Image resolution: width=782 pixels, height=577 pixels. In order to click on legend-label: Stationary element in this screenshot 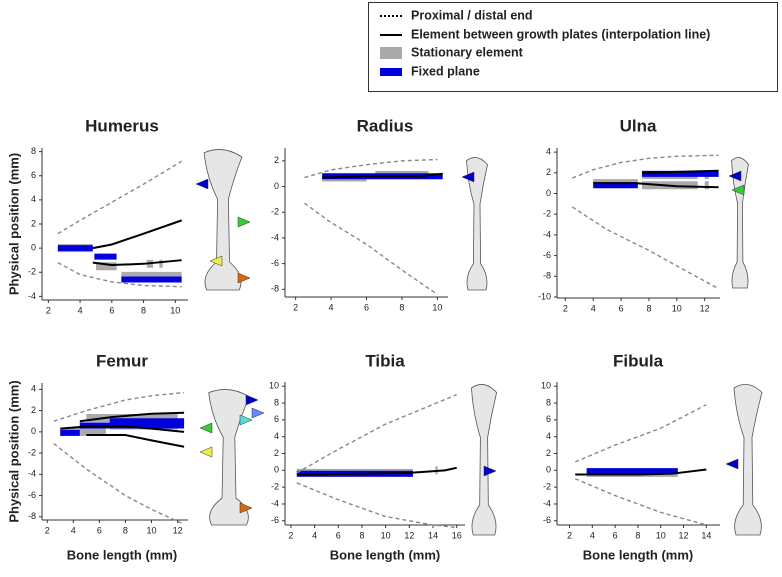, I will do `click(467, 52)`.